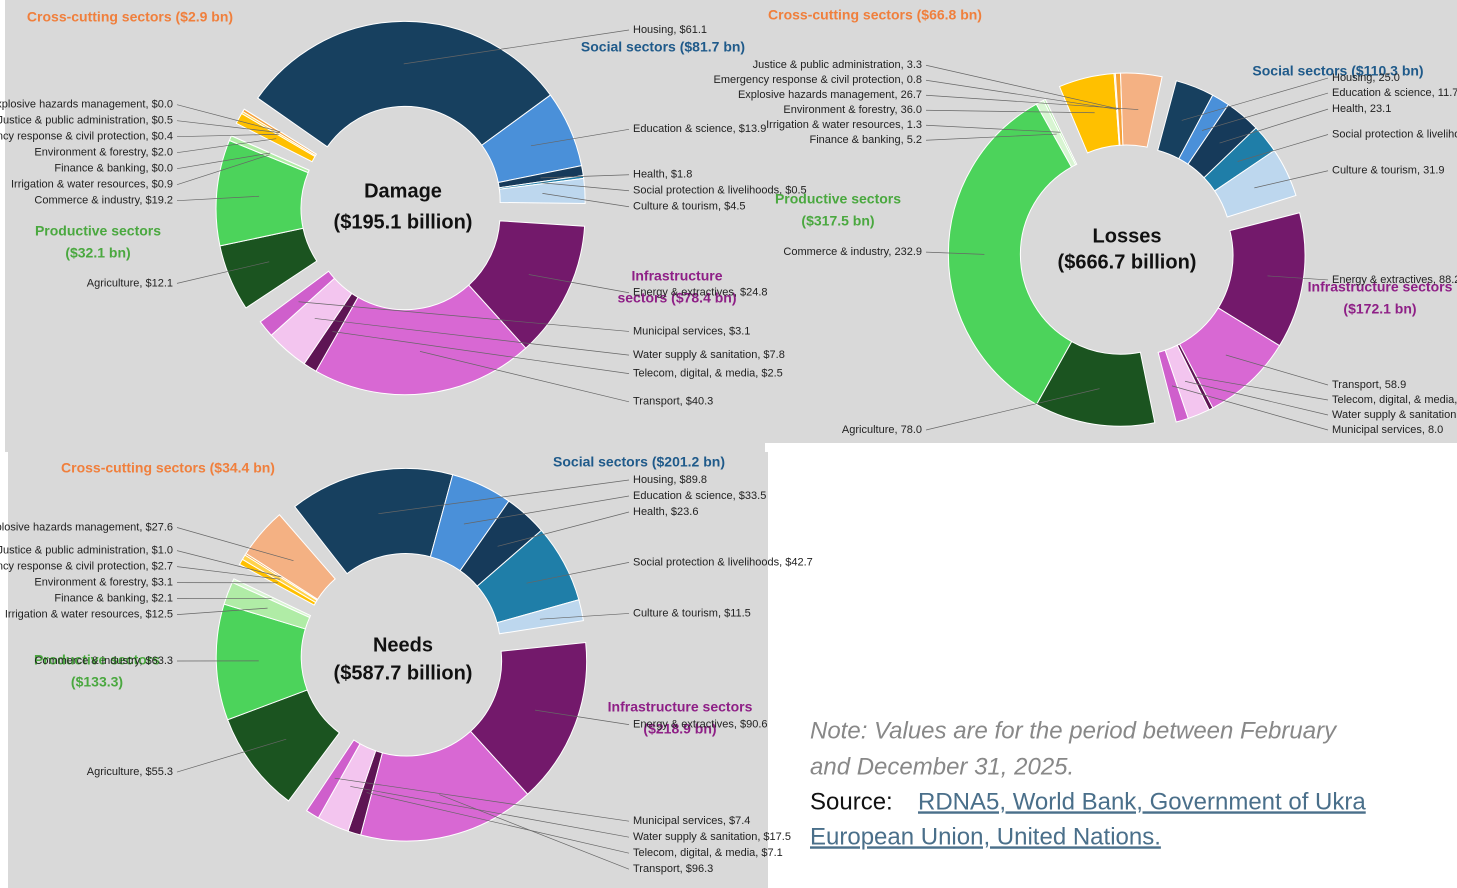  What do you see at coordinates (92, 185) in the screenshot?
I see `slice-label: Irrigation & water resources, $0.9` at bounding box center [92, 185].